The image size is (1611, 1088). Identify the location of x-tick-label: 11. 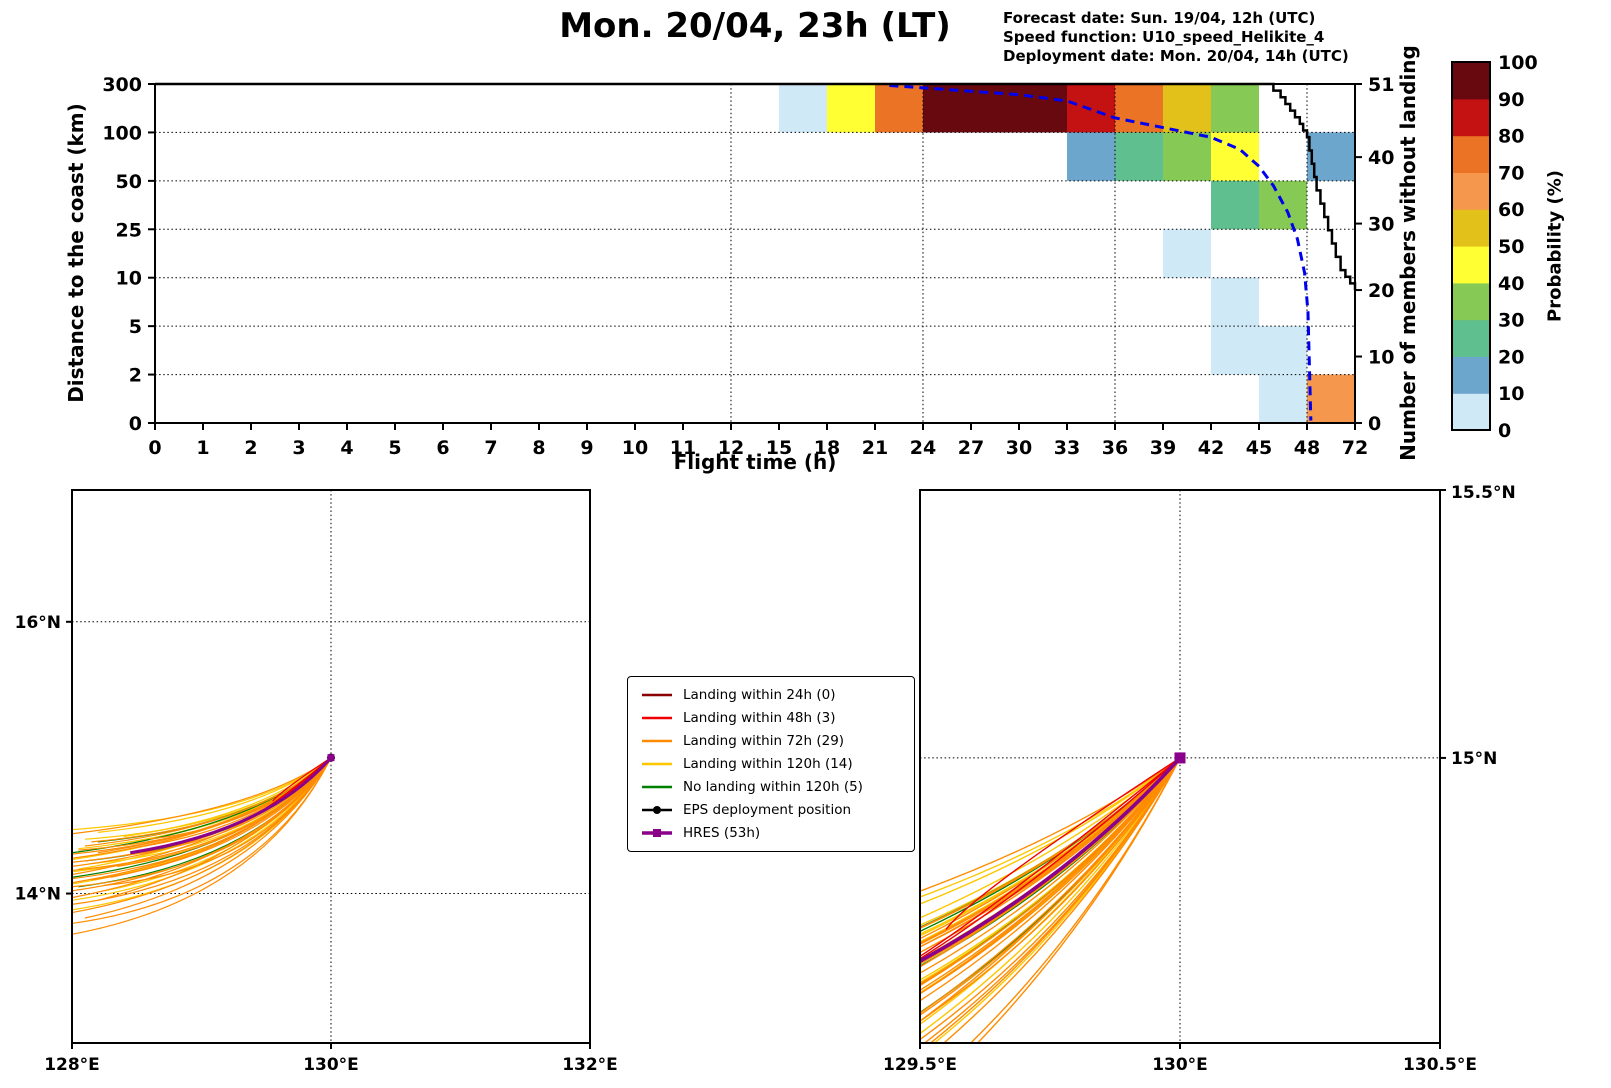
(683, 448).